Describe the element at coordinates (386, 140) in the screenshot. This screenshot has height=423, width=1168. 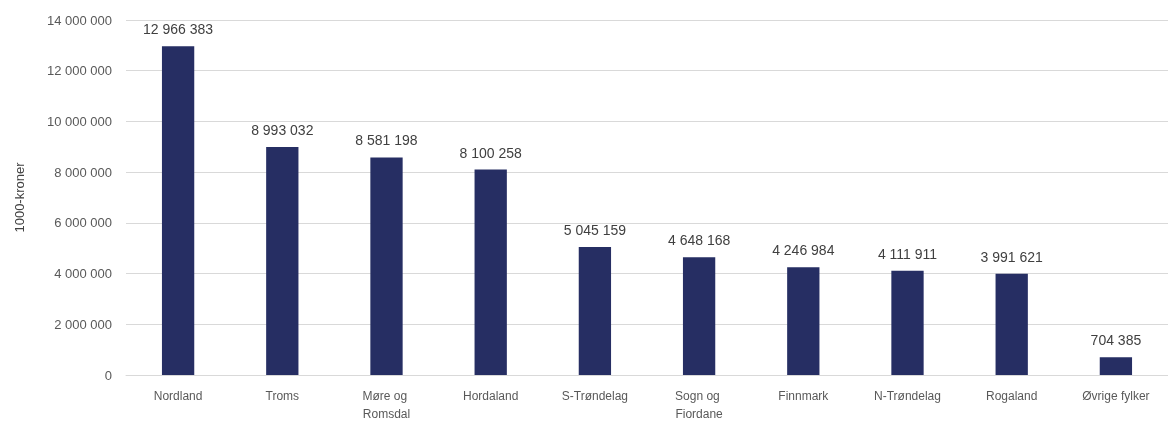
I see `data-label: 8 581 198` at that location.